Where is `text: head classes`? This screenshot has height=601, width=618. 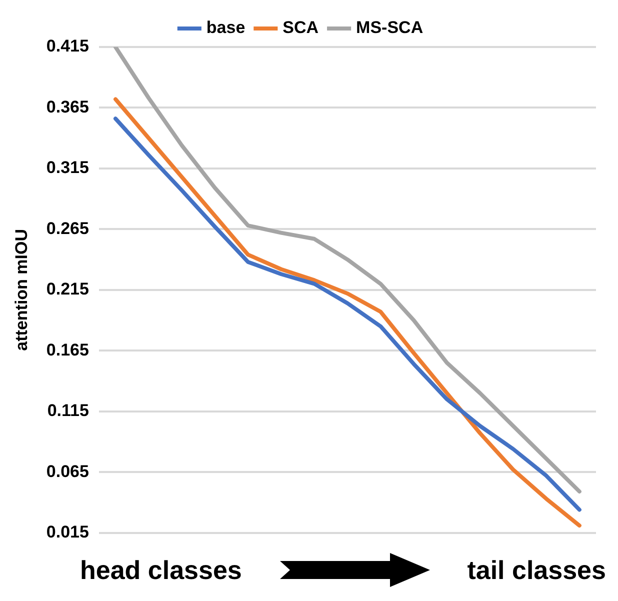
text: head classes is located at coordinates (161, 570).